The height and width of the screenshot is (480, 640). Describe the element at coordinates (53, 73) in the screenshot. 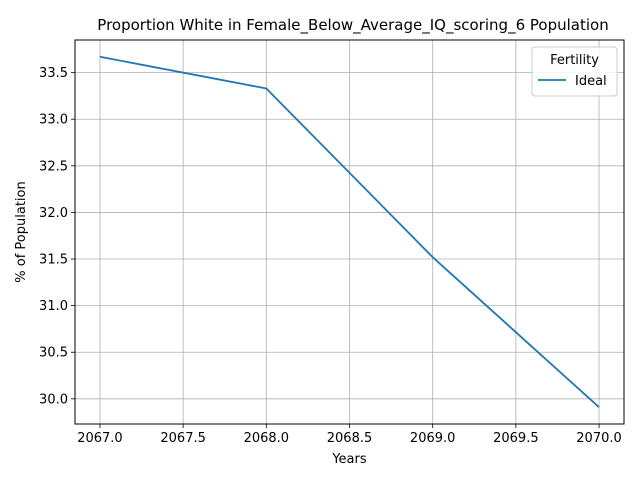

I see `y-tick-label: 33.5` at that location.